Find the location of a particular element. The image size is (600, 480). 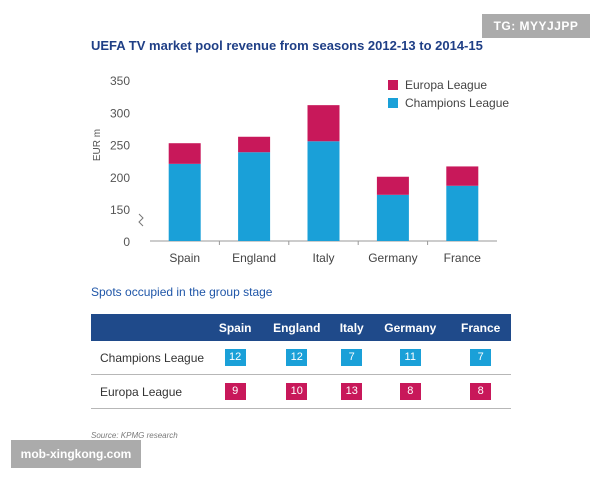

row-label: Champions League is located at coordinates (150, 358).